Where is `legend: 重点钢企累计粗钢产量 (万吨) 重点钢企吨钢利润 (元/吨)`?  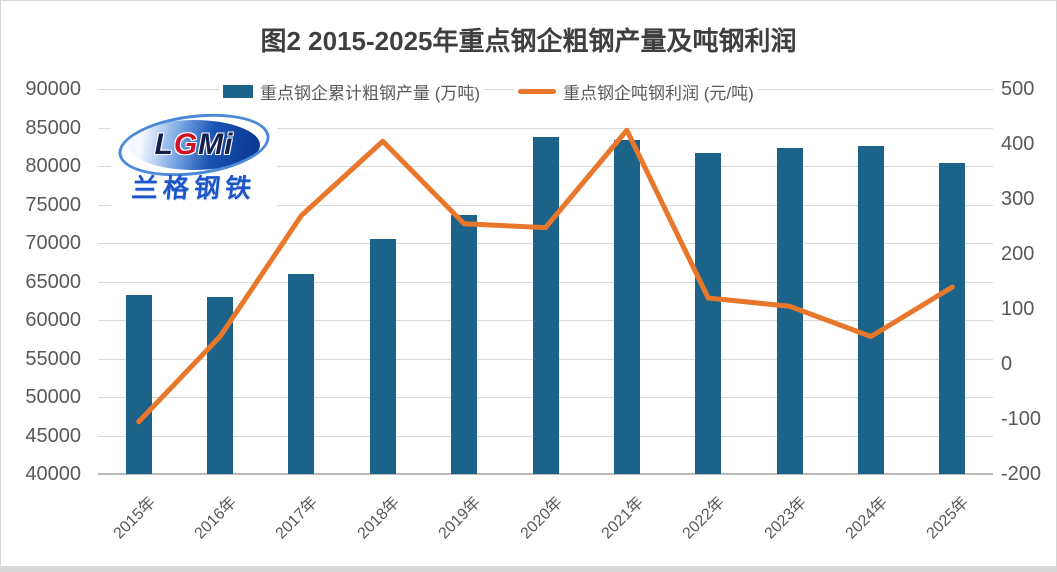 legend: 重点钢企累计粗钢产量 (万吨) 重点钢企吨钢利润 (元/吨) is located at coordinates (488, 91).